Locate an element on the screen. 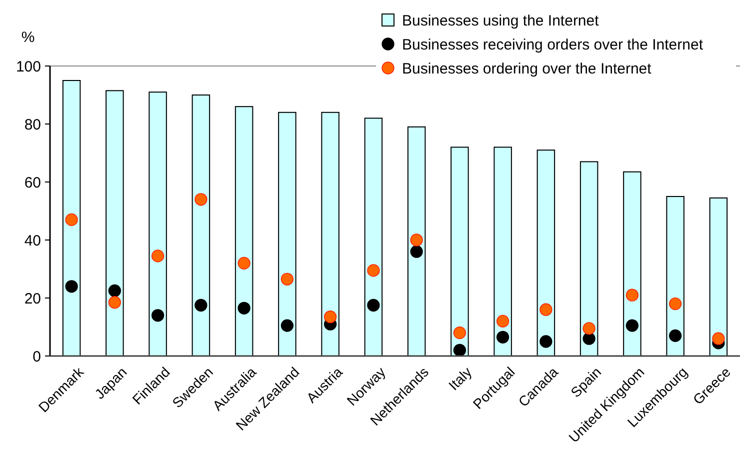 This screenshot has width=745, height=473. x-tick-label: Italy is located at coordinates (460, 379).